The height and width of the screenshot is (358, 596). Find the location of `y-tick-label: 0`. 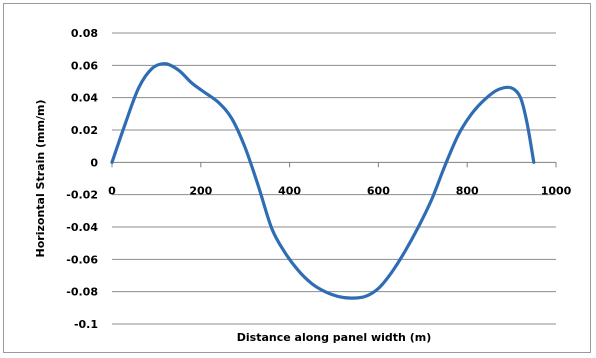

y-tick-label: 0 is located at coordinates (94, 162).